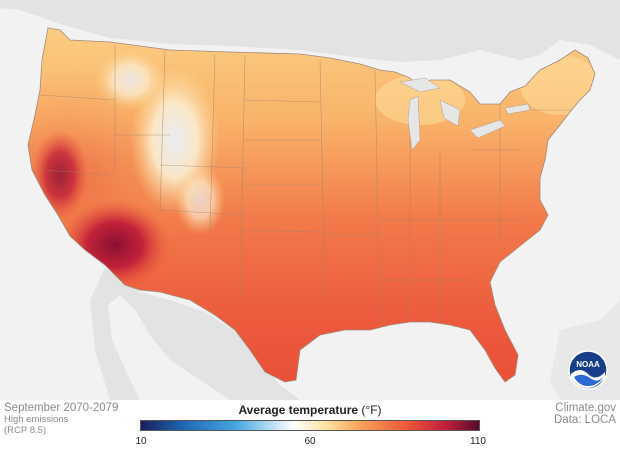 The image size is (620, 450). Describe the element at coordinates (298, 410) in the screenshot. I see `legend-title-text: Average temperature` at that location.